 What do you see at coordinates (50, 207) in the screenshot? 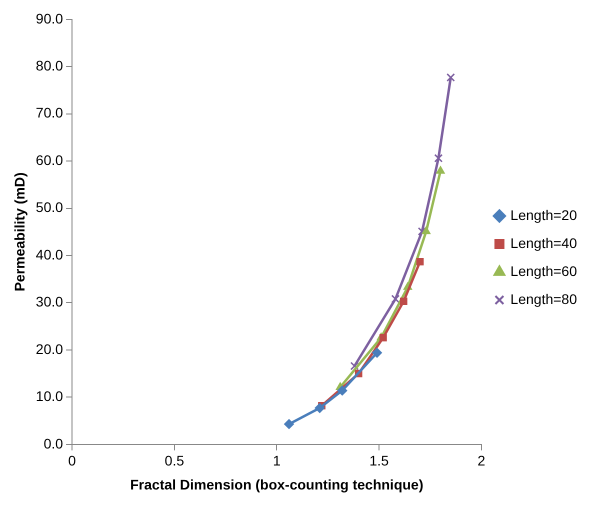
I see `y-tick-label: 50.0` at bounding box center [50, 207].